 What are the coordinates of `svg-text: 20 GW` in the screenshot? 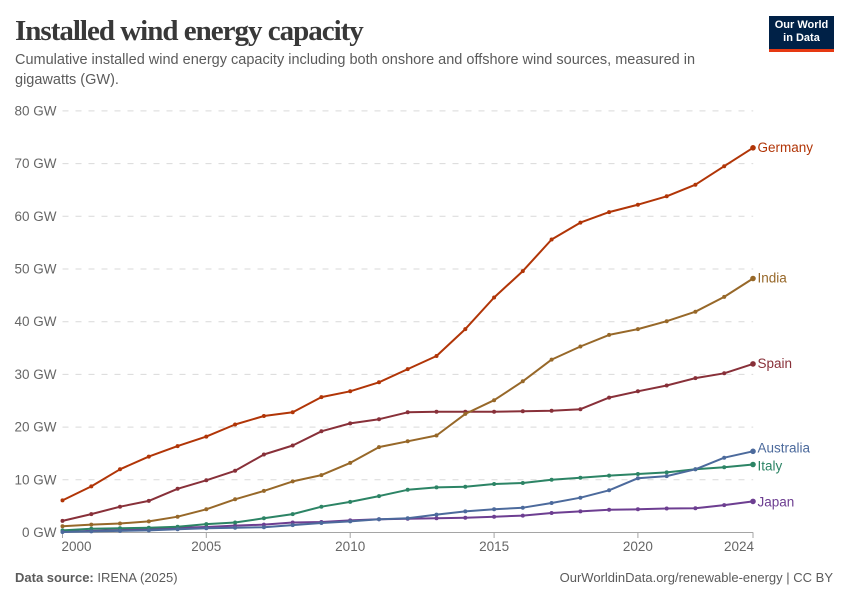 It's located at (35, 427).